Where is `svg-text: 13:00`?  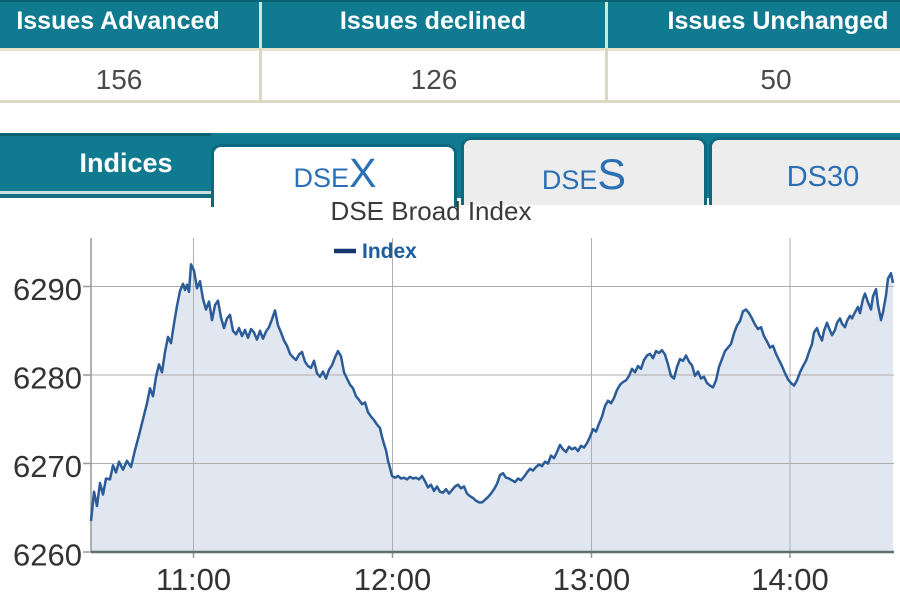
svg-text: 13:00 is located at coordinates (592, 579).